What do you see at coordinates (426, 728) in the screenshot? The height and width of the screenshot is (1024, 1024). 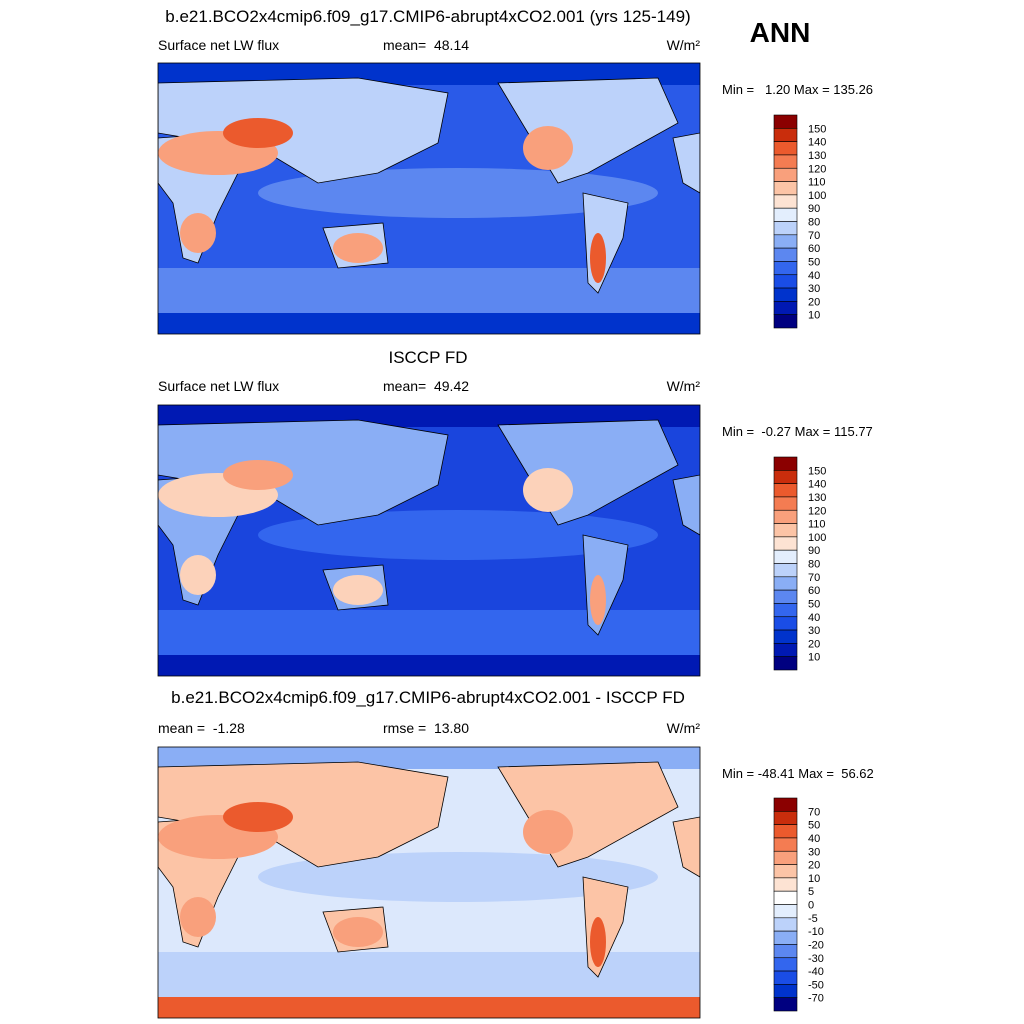 I see `panel-center-label: rmse = 13.80` at bounding box center [426, 728].